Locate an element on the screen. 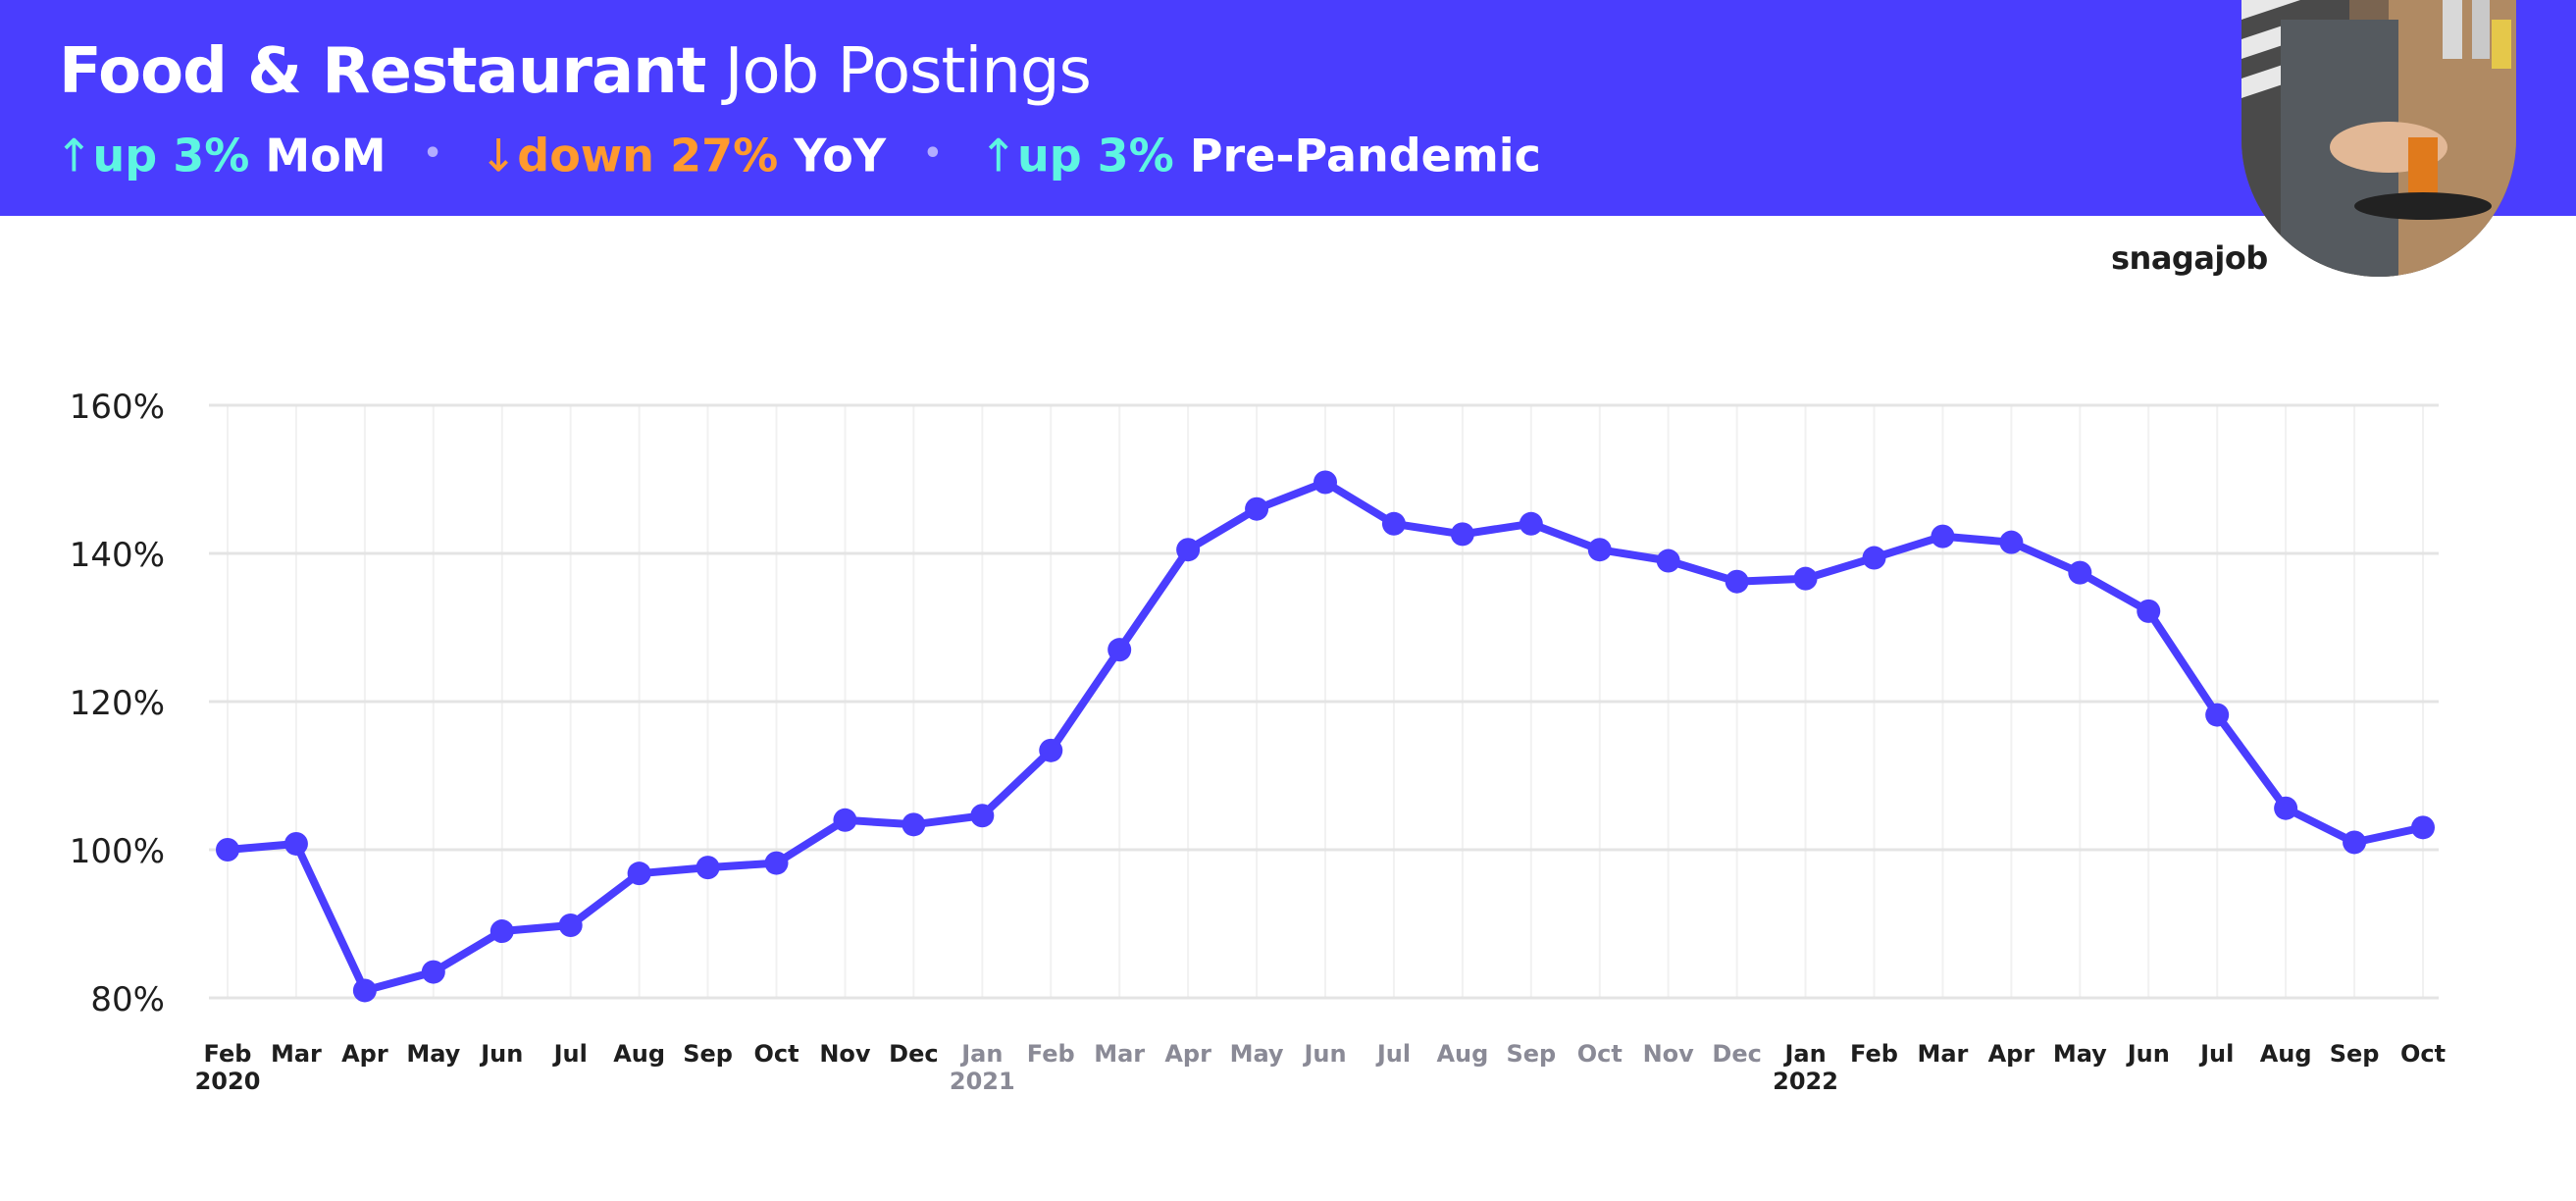 This screenshot has width=2576, height=1201. y-tick-label: 160% is located at coordinates (117, 407).